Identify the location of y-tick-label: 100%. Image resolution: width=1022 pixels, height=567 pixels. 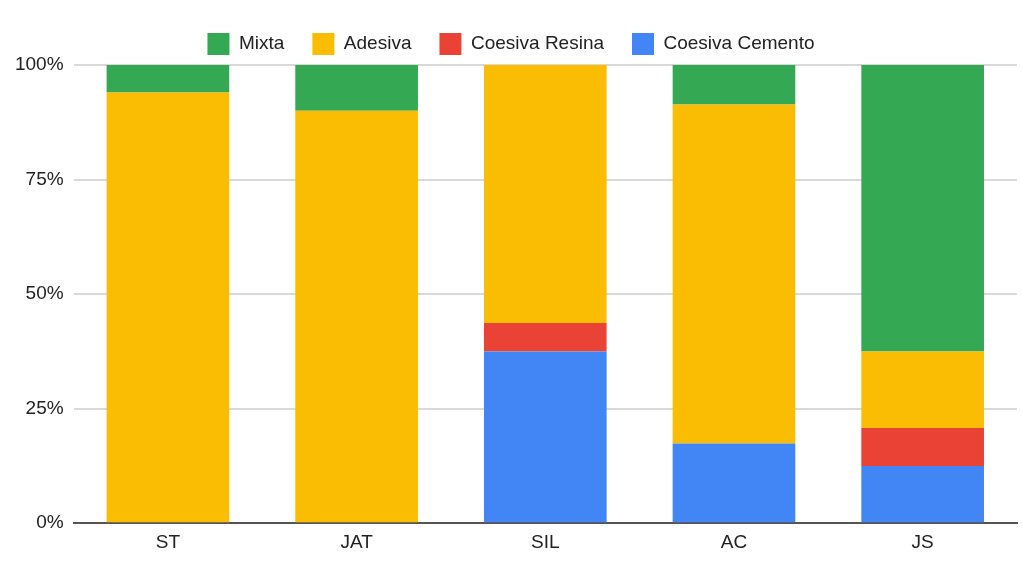
(39, 64).